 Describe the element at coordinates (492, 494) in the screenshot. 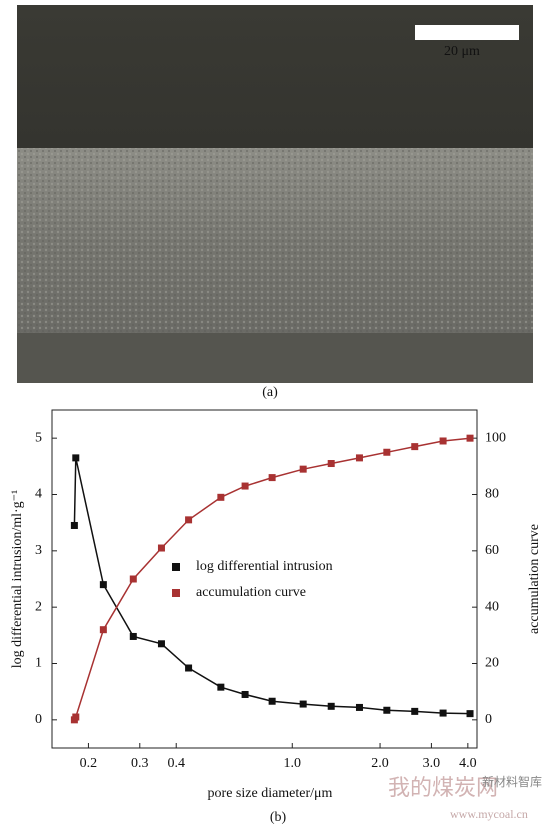

I see `y2-tick-label: 80` at that location.